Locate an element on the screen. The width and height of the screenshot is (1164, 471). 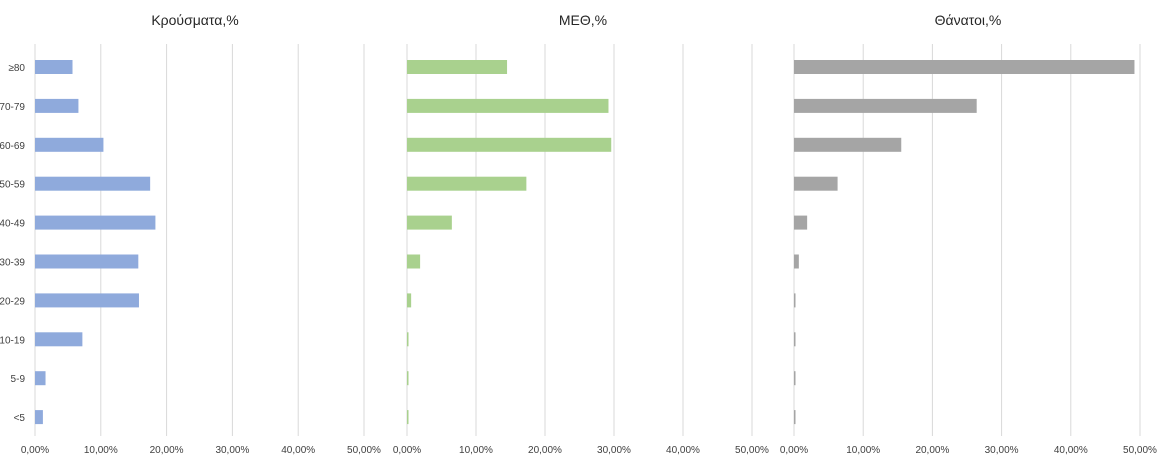
category-label: 50-59 is located at coordinates (12, 185).